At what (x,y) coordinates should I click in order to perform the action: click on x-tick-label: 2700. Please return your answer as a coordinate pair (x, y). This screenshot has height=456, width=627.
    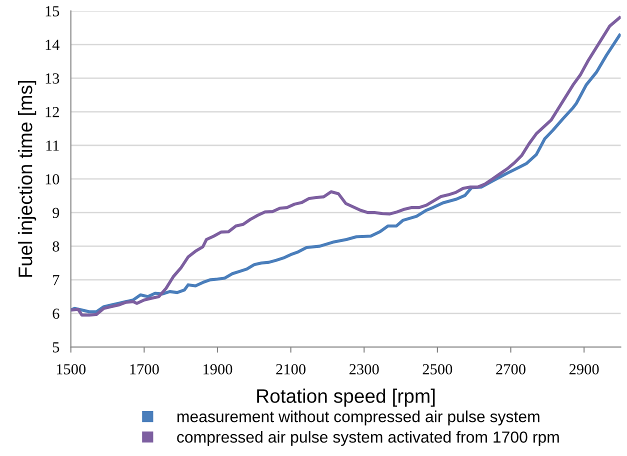
    Looking at the image, I should click on (511, 369).